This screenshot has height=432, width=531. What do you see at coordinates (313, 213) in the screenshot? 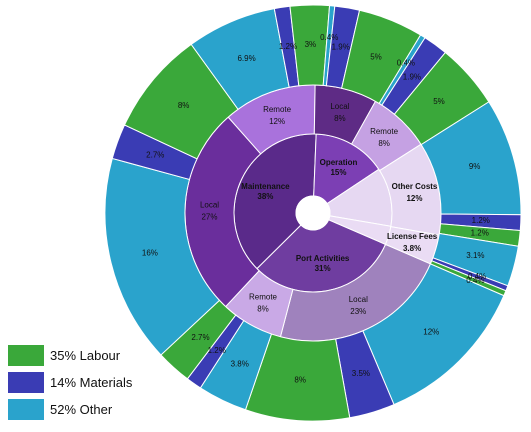
I see `center-hole` at bounding box center [313, 213].